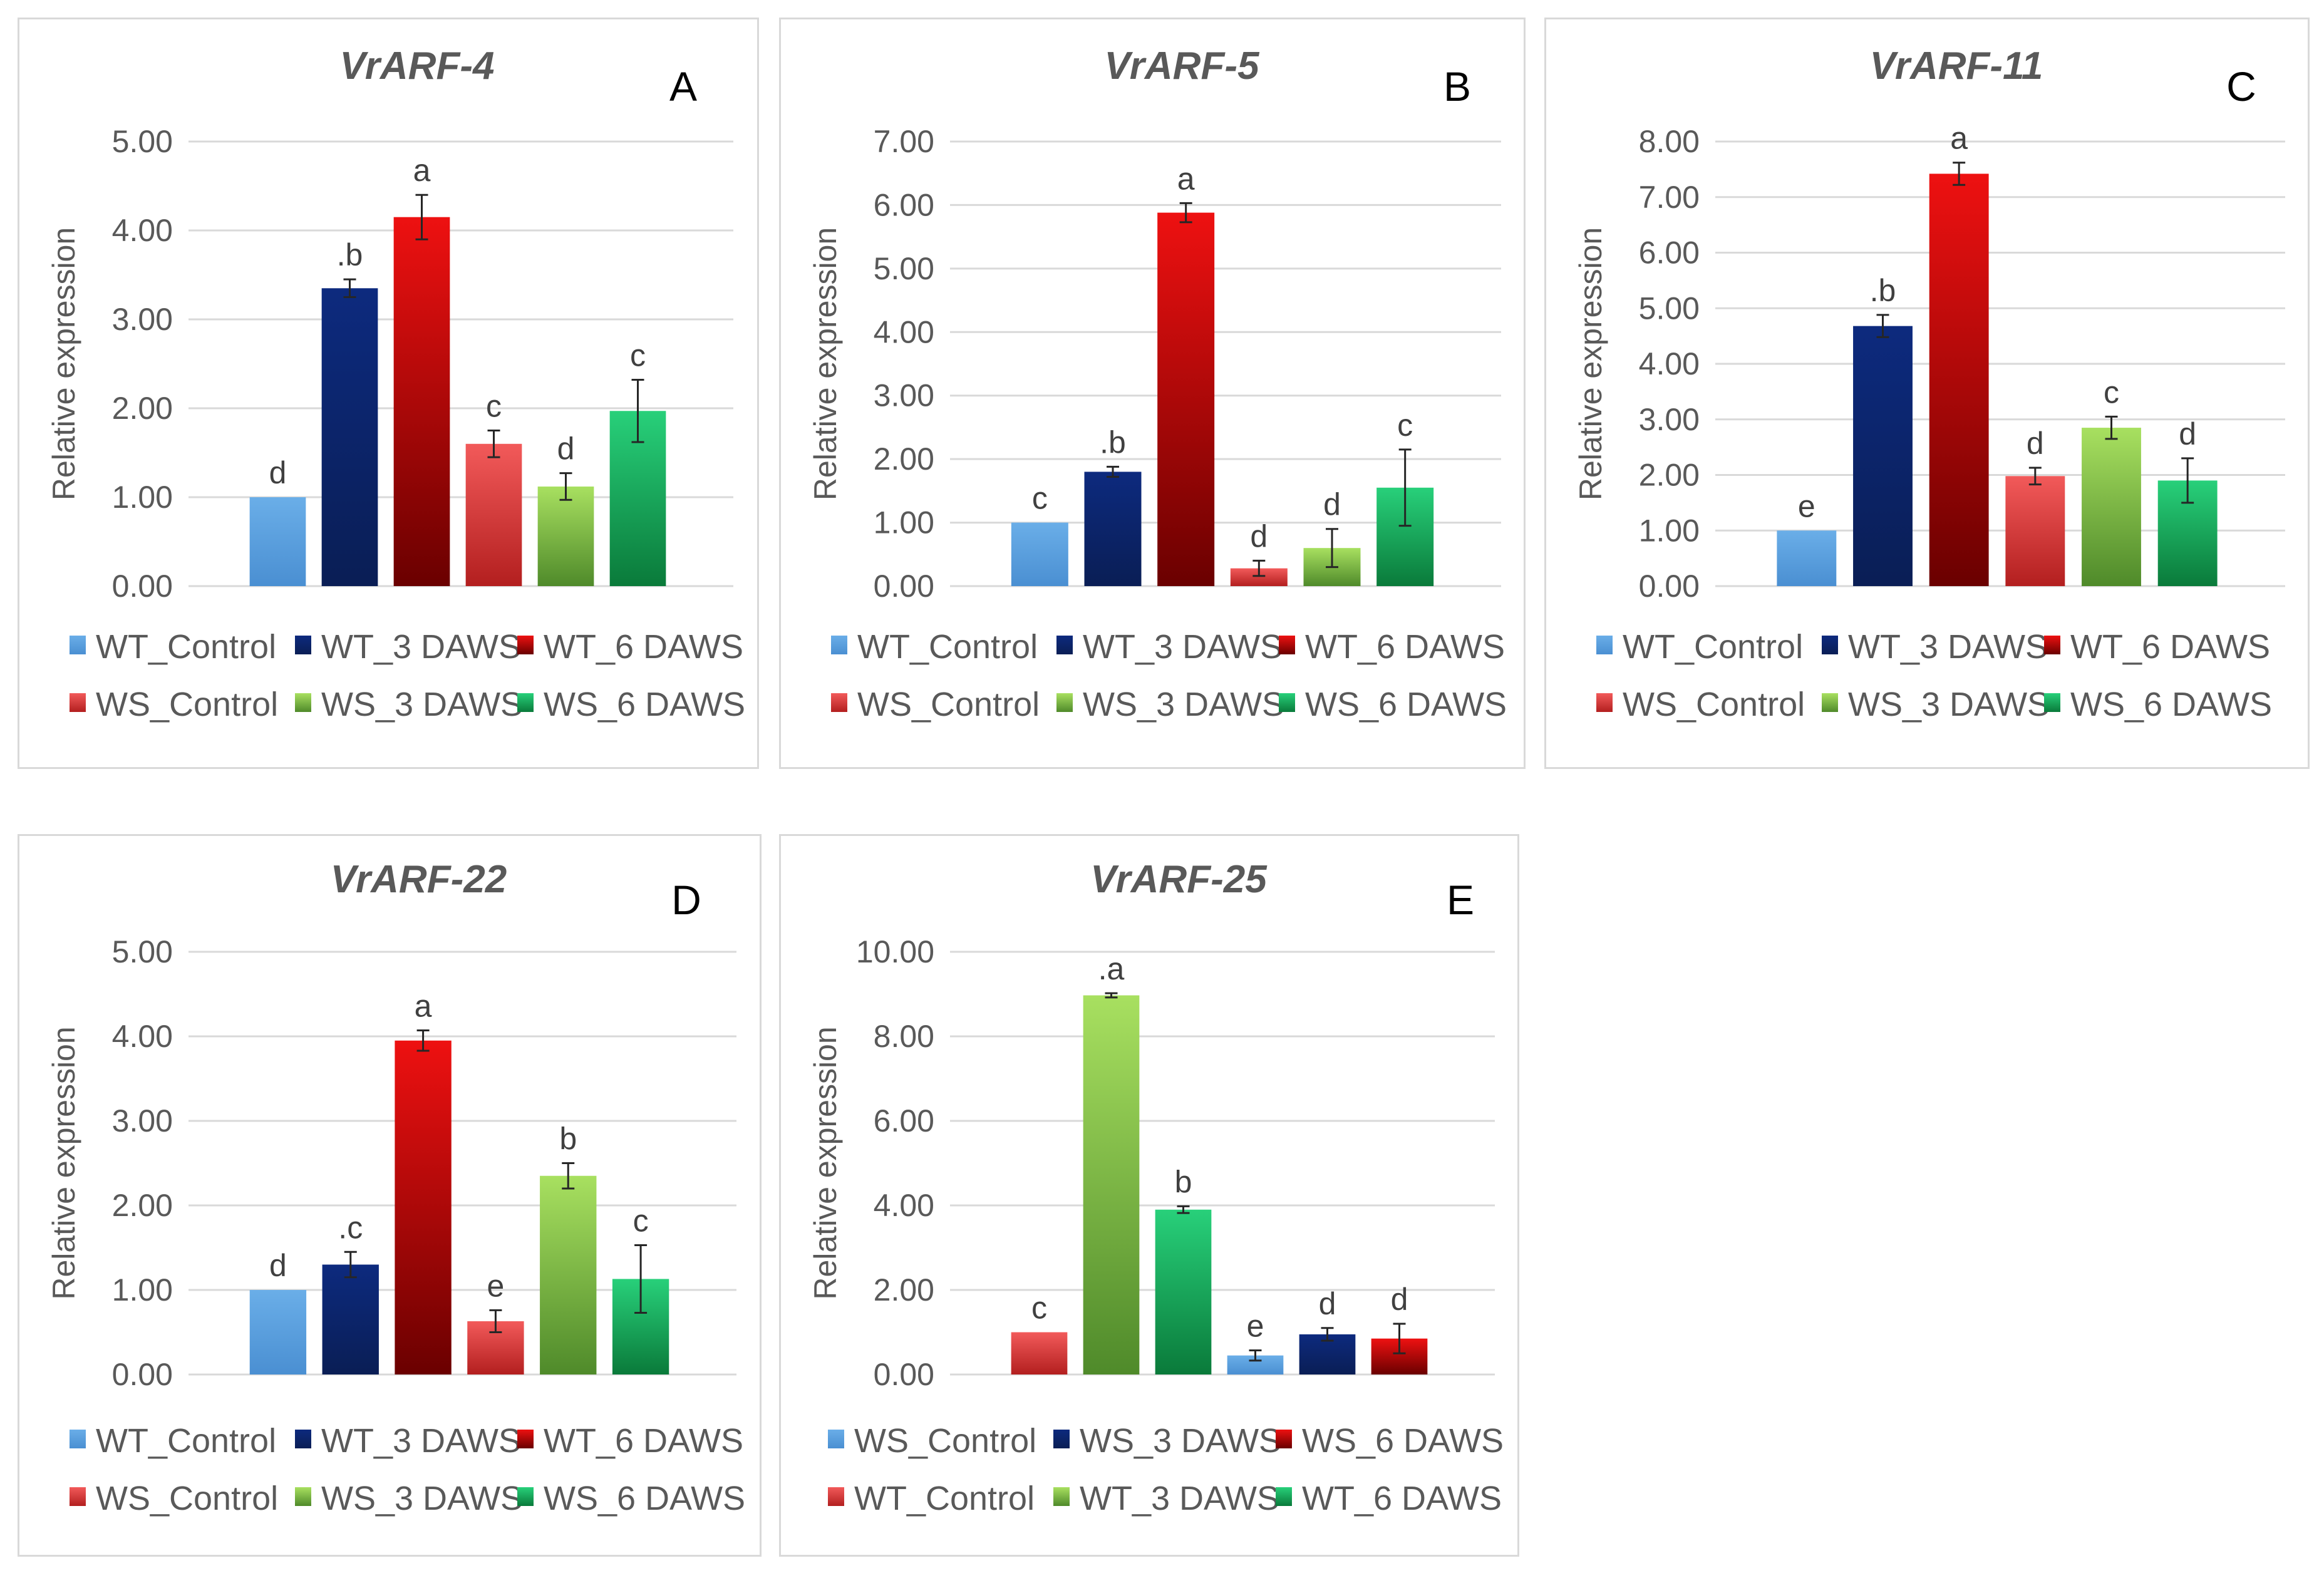 The width and height of the screenshot is (2324, 1578). What do you see at coordinates (419, 880) in the screenshot?
I see `chart-title: VrARF-22` at bounding box center [419, 880].